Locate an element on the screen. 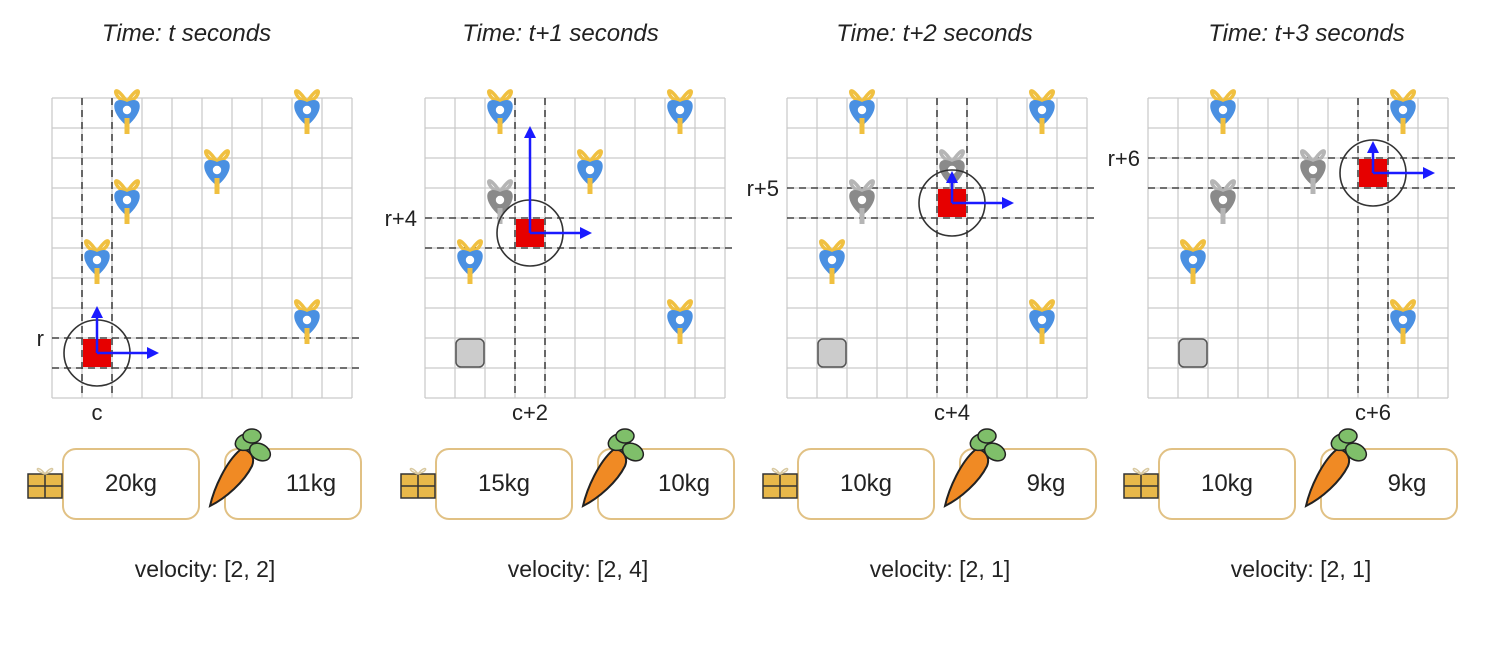 This screenshot has width=1494, height=670. panel-title: Time: t+2 seconds is located at coordinates (934, 33).